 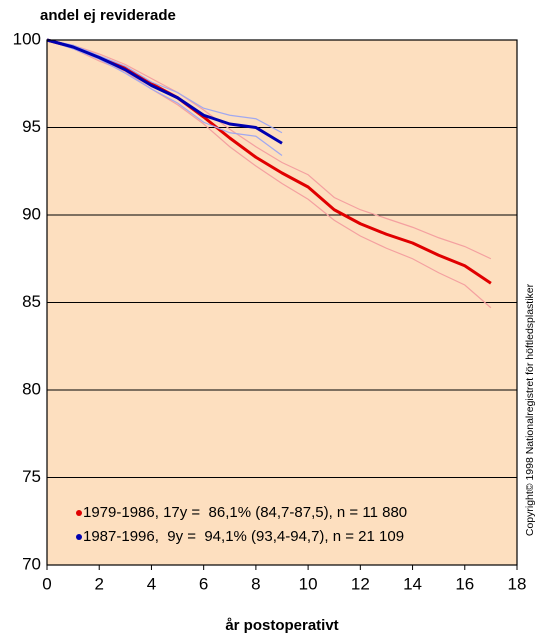 What do you see at coordinates (517, 583) in the screenshot?
I see `x-tick-label: 18` at bounding box center [517, 583].